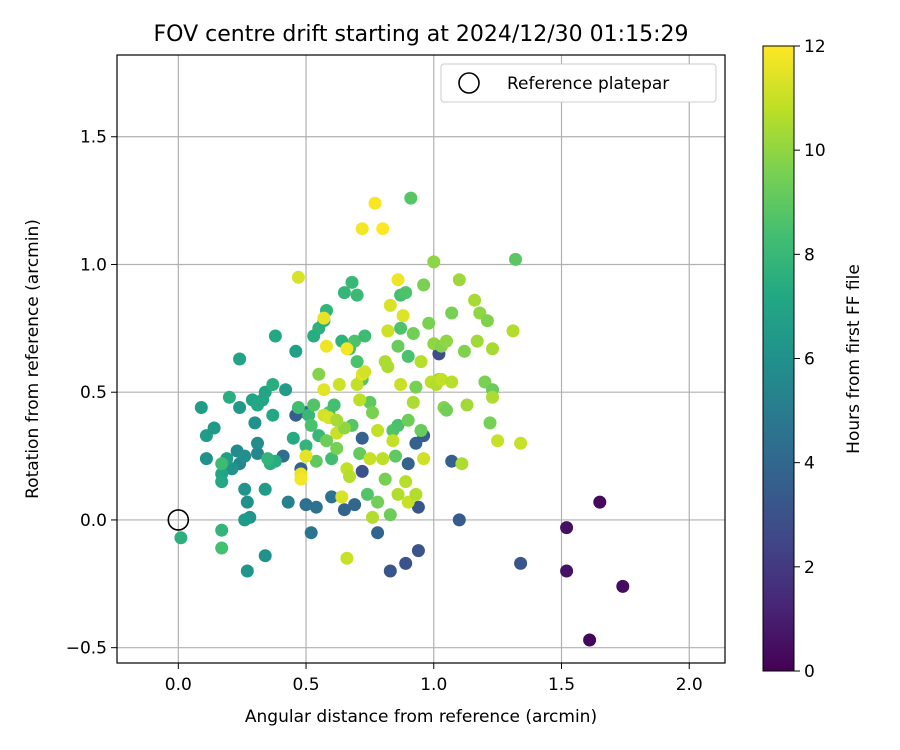  Describe the element at coordinates (178, 520) in the screenshot. I see `reference-platepar-marker` at that location.